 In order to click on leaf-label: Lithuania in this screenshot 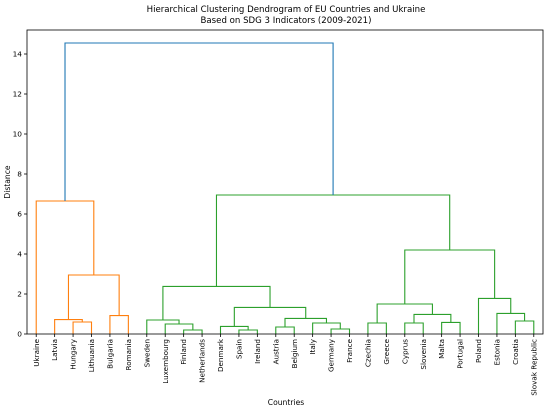, I will do `click(91, 355)`.